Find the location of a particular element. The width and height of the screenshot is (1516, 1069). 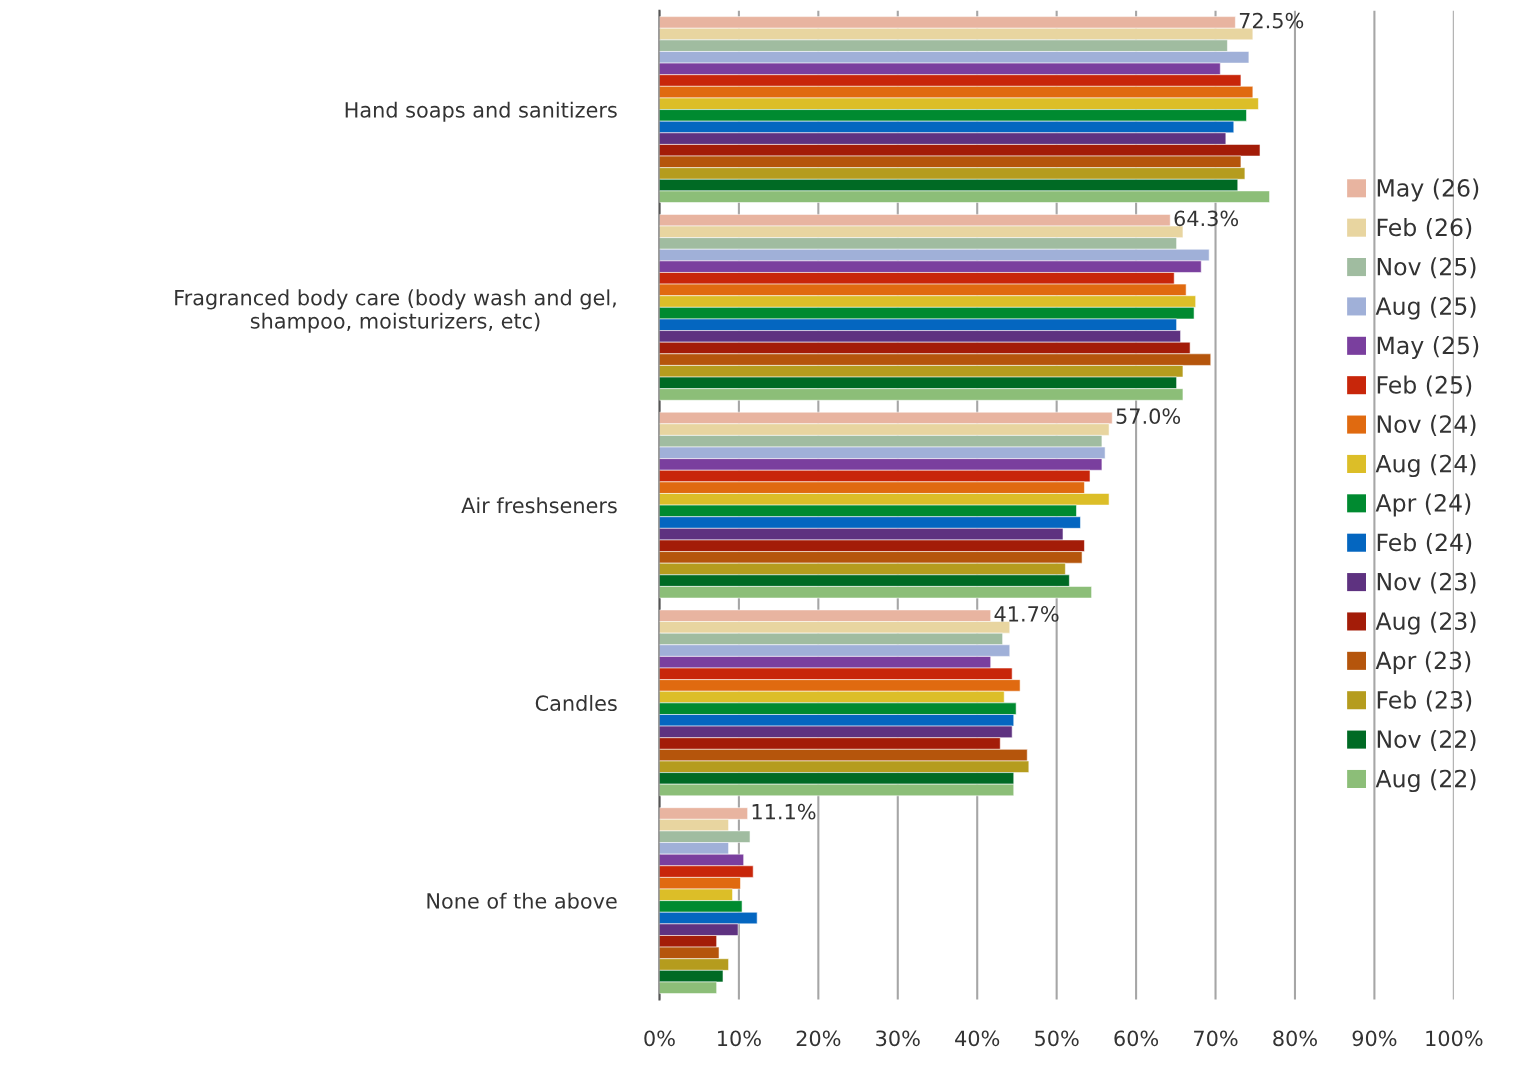

data-label: 11.1% is located at coordinates (784, 811).